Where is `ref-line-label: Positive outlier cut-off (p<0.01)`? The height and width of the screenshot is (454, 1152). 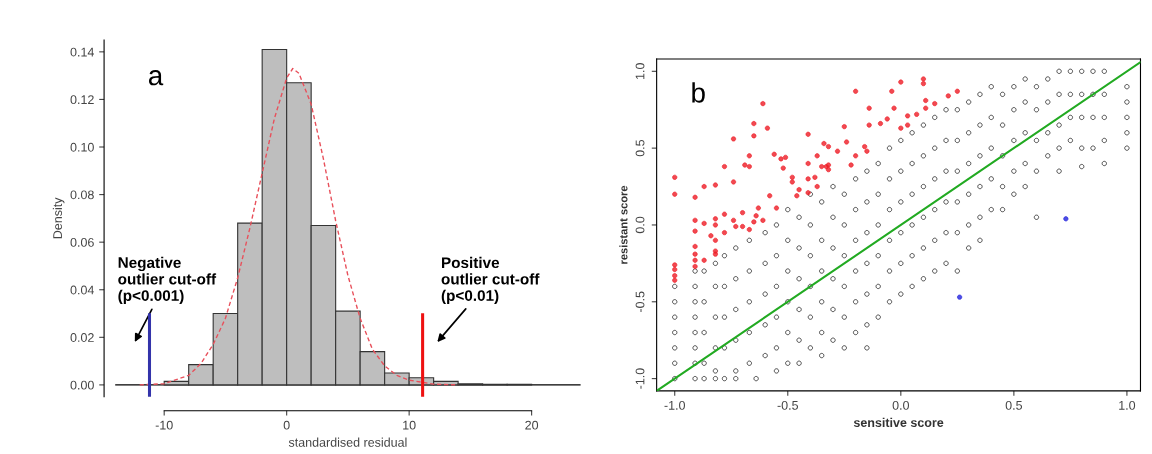
ref-line-label: Positive outlier cut-off (p<0.01) is located at coordinates (490, 280).